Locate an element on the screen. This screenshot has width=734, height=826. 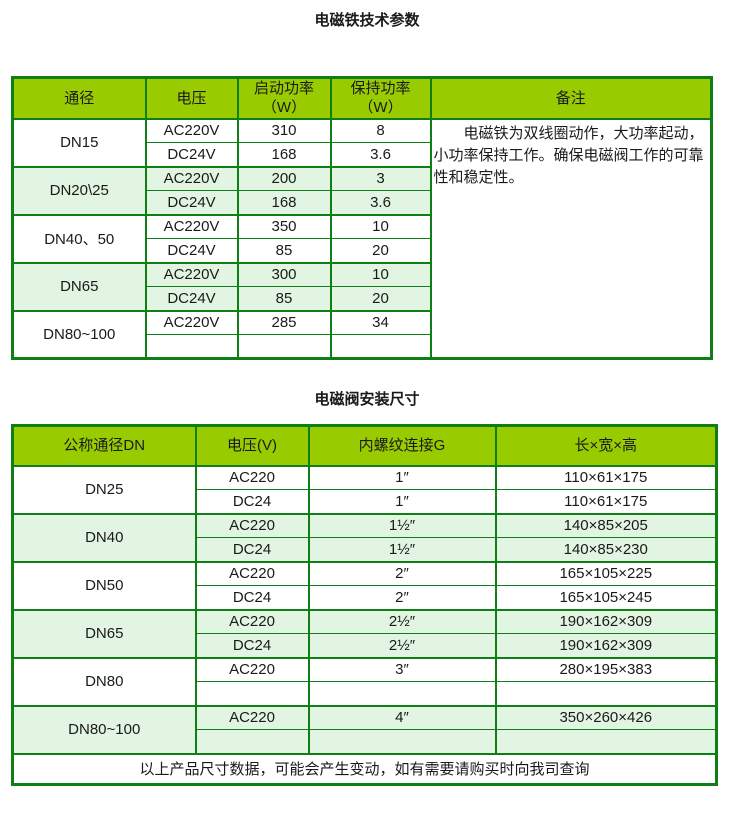
col-header-start-power: 启动功率 （W） is located at coordinates (284, 98).